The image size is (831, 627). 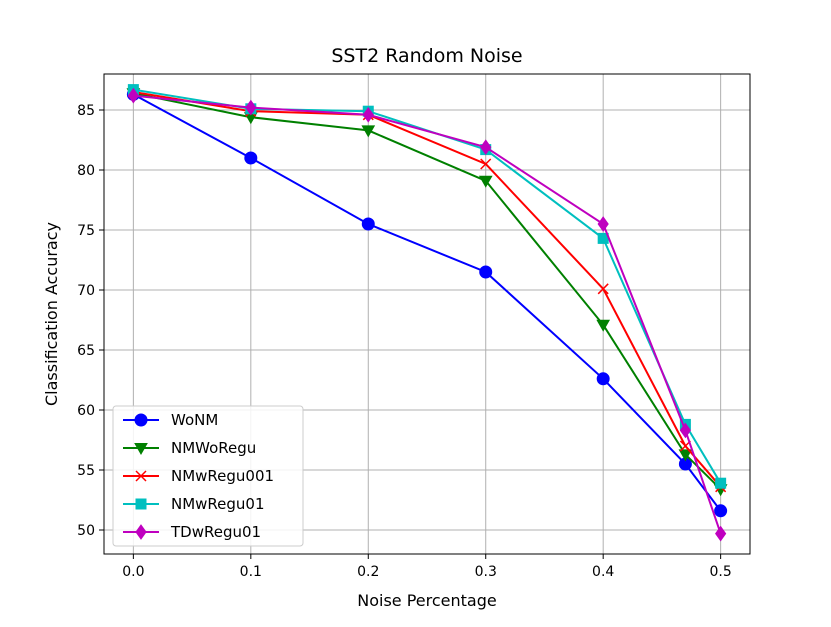 I want to click on x-tick-label: 0.4, so click(x=603, y=572).